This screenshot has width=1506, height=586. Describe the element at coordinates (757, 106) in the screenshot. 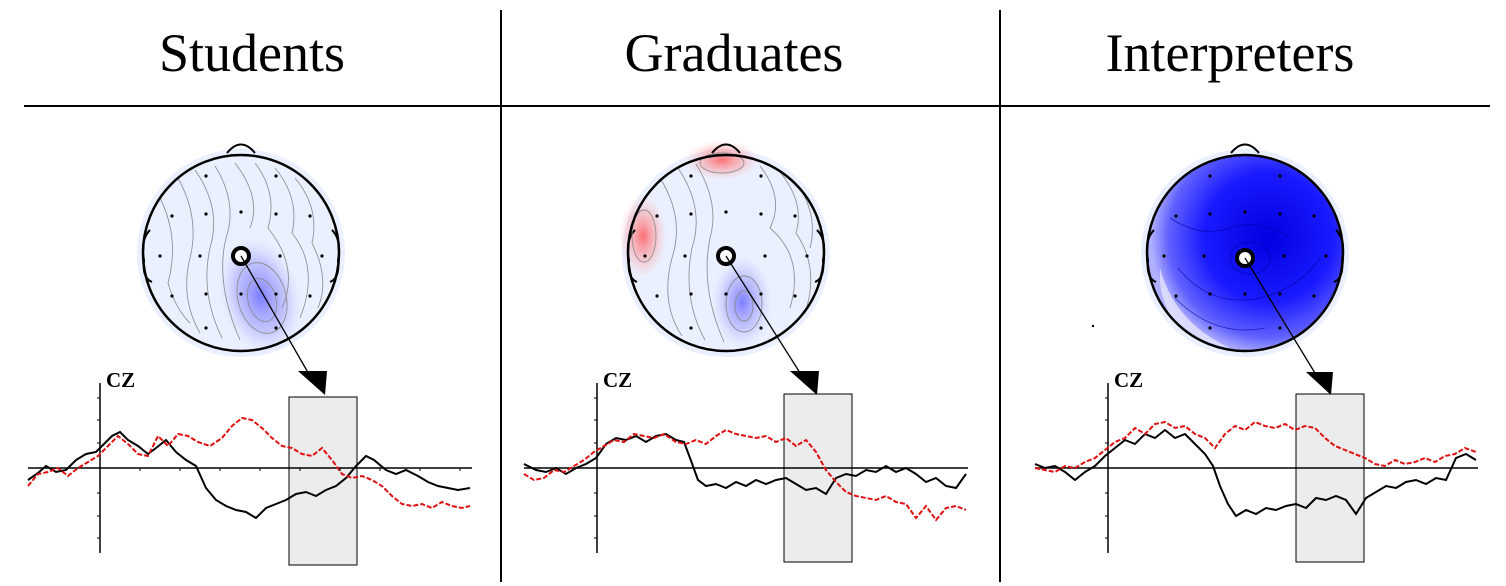

I see `header-divider` at that location.